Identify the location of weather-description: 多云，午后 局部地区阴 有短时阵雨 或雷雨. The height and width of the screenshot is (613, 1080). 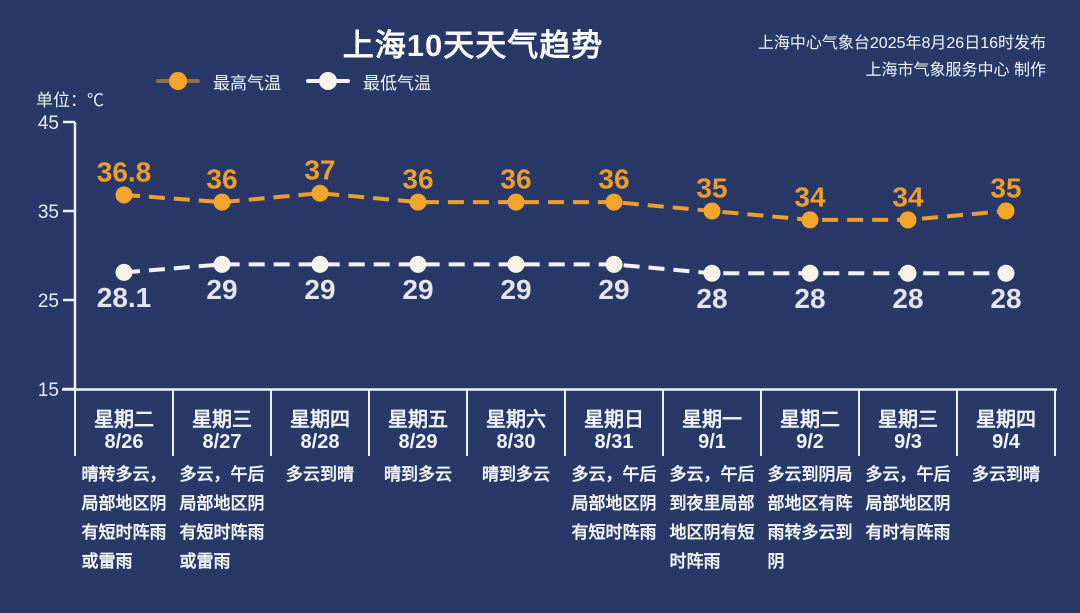
(222, 518).